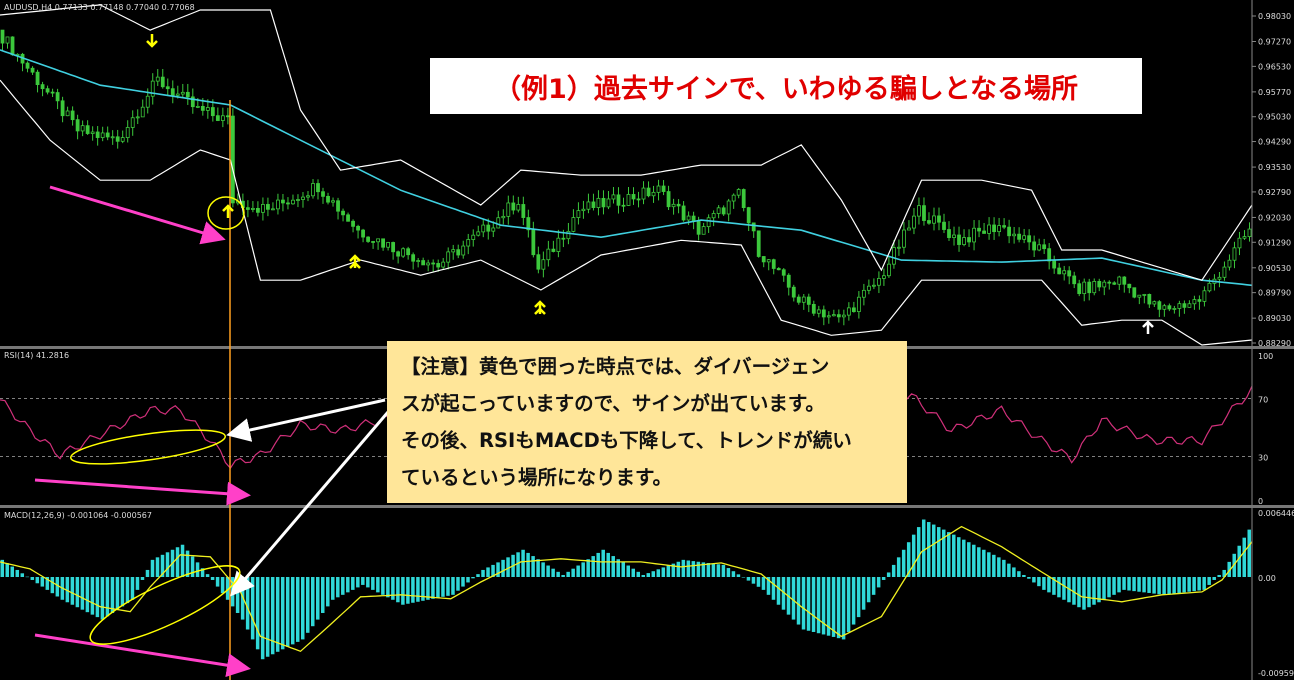  Describe the element at coordinates (1274, 217) in the screenshot. I see `price-tick-label: 0.92030` at that location.